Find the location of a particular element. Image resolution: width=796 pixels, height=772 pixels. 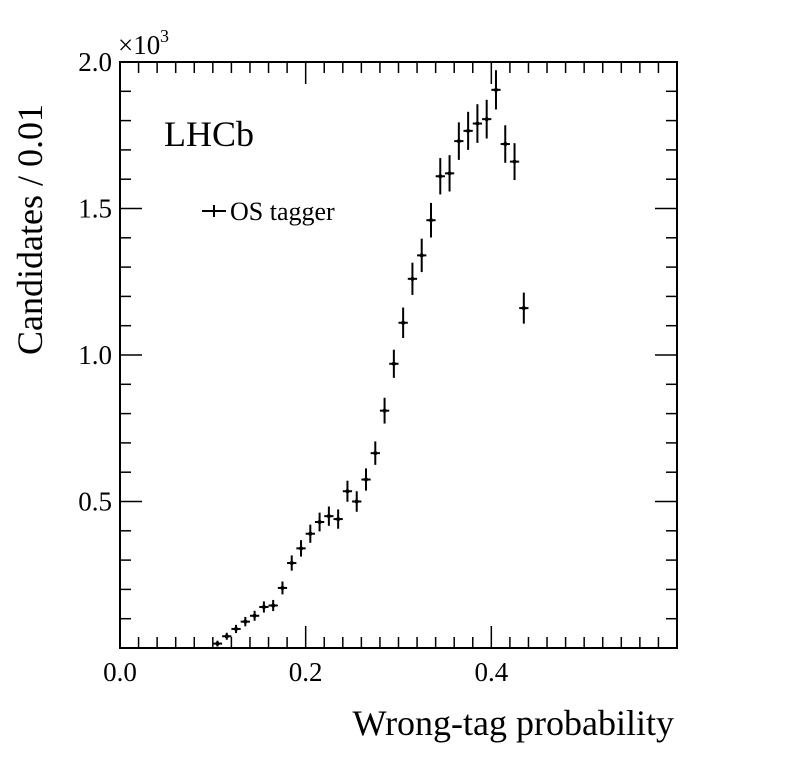

x-axis-title: Wrong-tag probability is located at coordinates (513, 723).